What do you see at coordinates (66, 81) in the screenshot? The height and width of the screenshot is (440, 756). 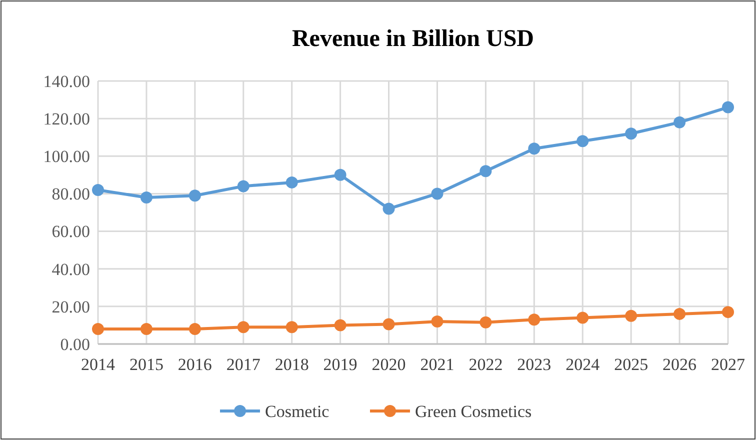 I see `y-tick-label: 140.00` at bounding box center [66, 81].